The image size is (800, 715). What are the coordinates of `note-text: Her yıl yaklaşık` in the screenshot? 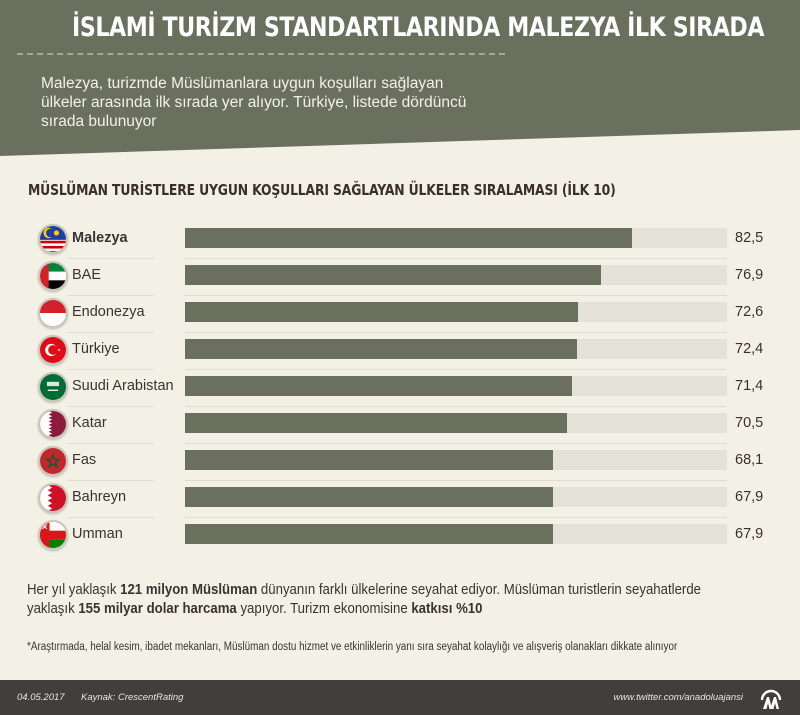 It's located at (74, 590).